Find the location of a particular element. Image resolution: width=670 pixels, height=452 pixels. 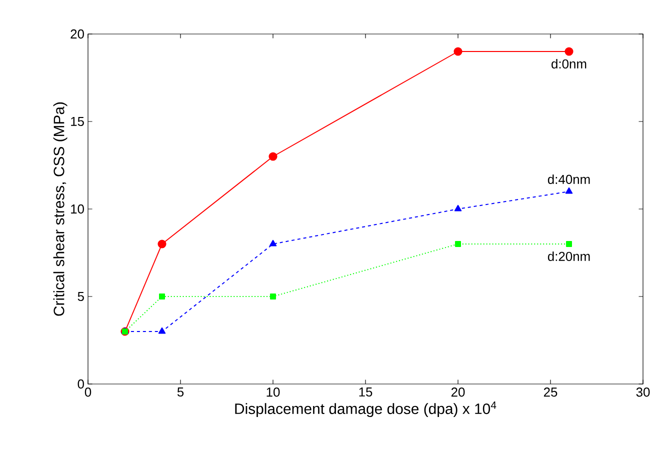

y-tick-label: 20 is located at coordinates (77, 34).